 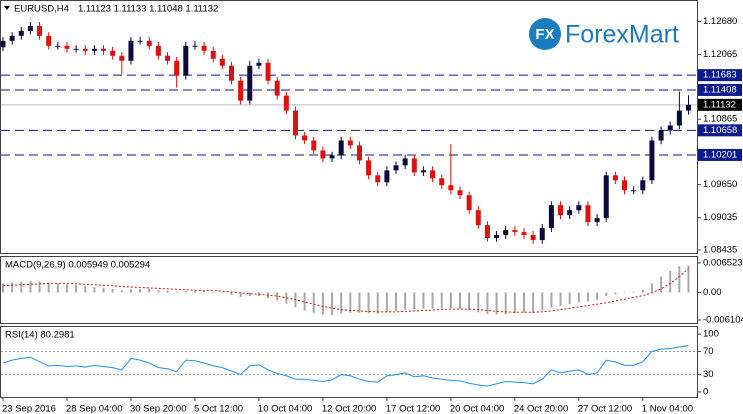 I want to click on x-tick-label: 30 Sep 20:00, so click(x=158, y=409).